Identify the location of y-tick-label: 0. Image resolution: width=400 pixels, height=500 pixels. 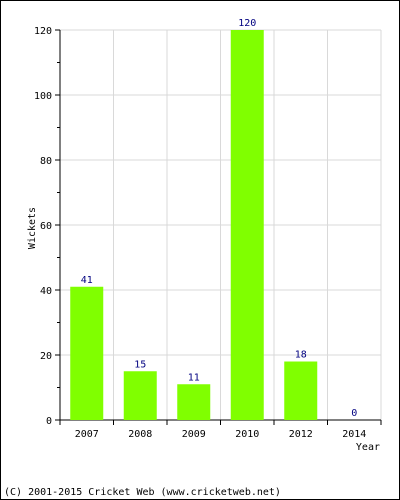
(49, 421).